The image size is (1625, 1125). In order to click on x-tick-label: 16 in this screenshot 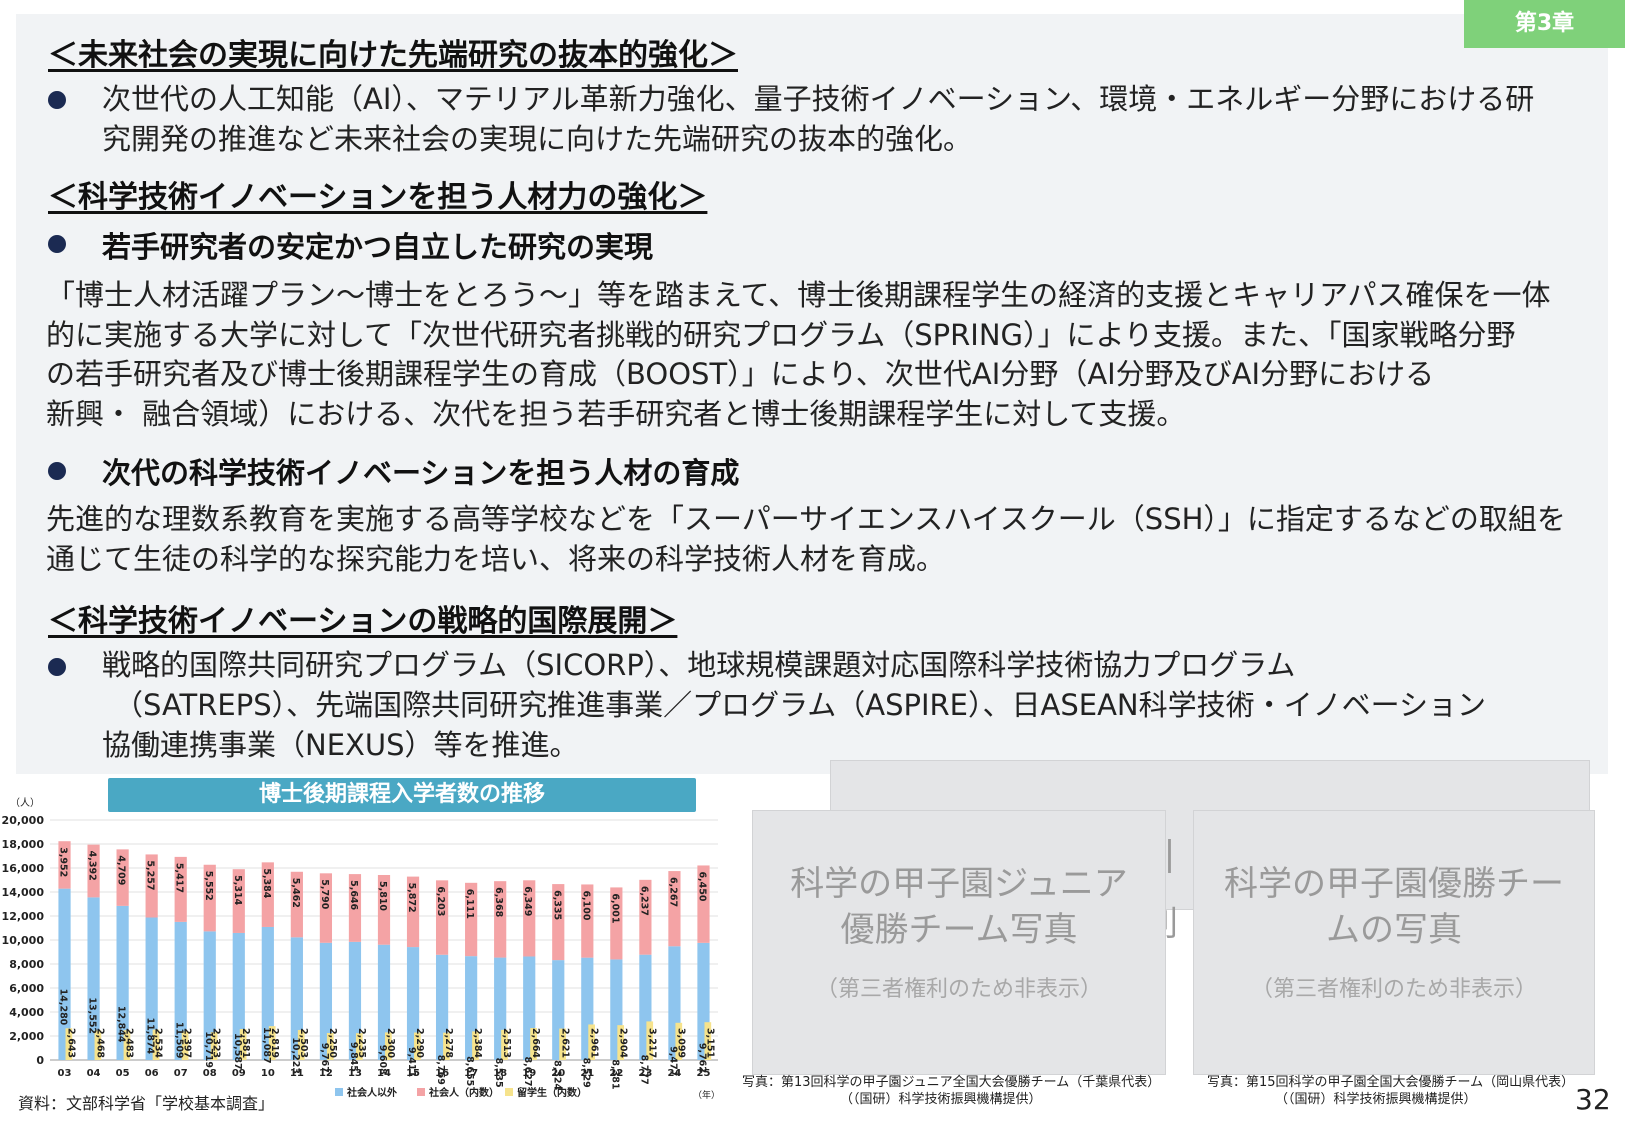, I will do `click(442, 1073)`.